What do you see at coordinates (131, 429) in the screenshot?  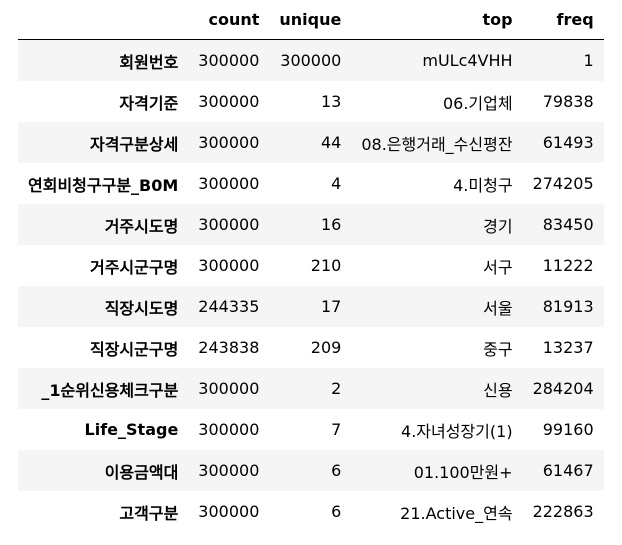 I see `row-index: Life_Stage` at bounding box center [131, 429].